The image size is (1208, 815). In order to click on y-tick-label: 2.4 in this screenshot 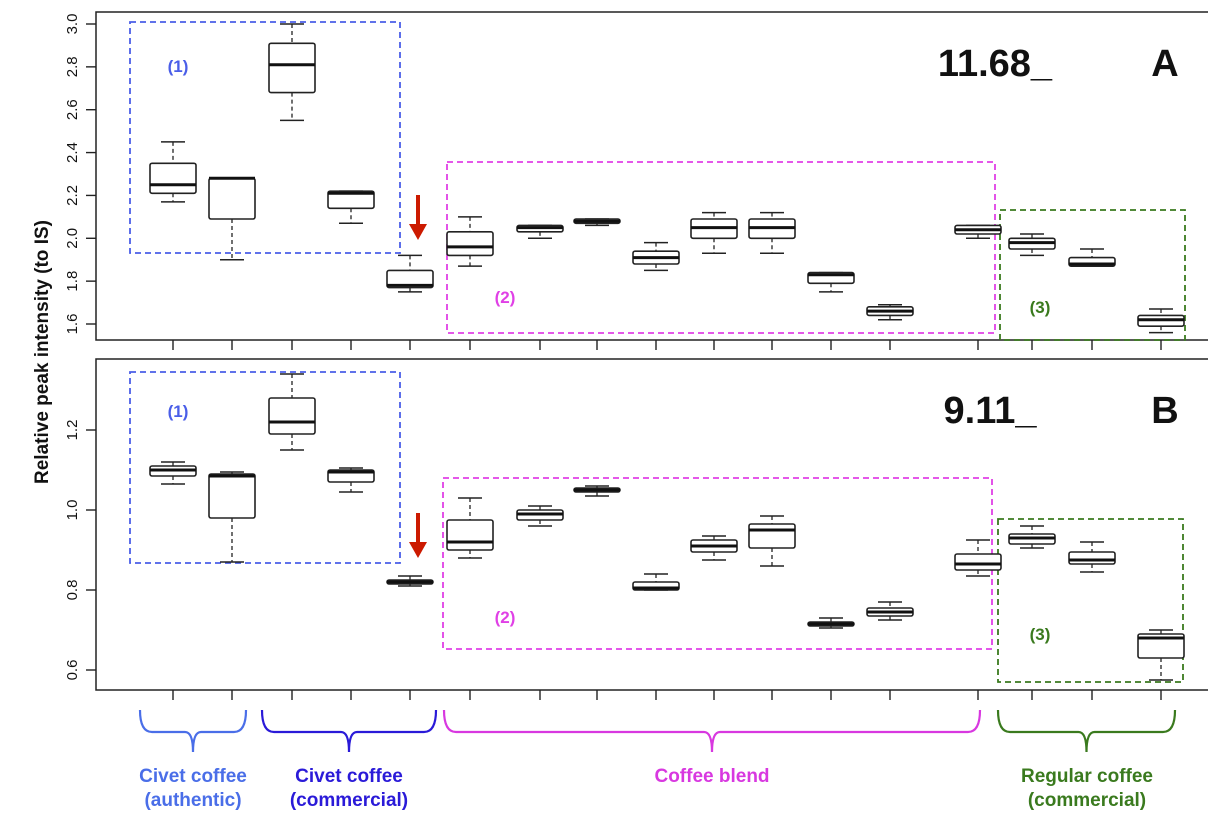, I will do `click(72, 152)`.